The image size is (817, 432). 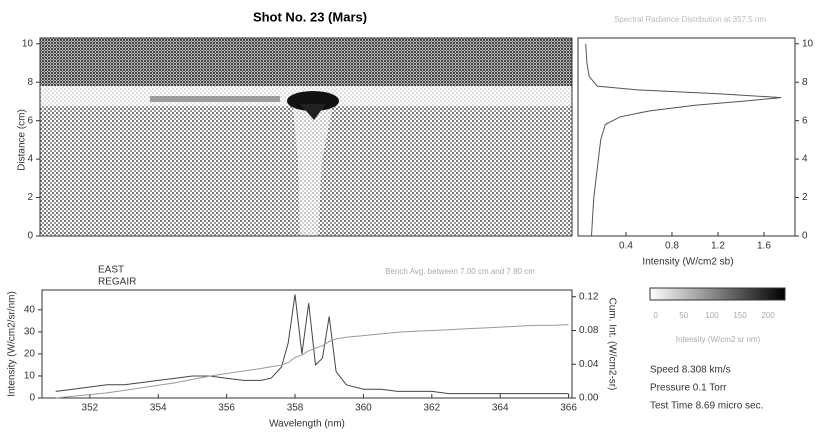 What do you see at coordinates (158, 408) in the screenshot?
I see `x-tick-label: 354` at bounding box center [158, 408].